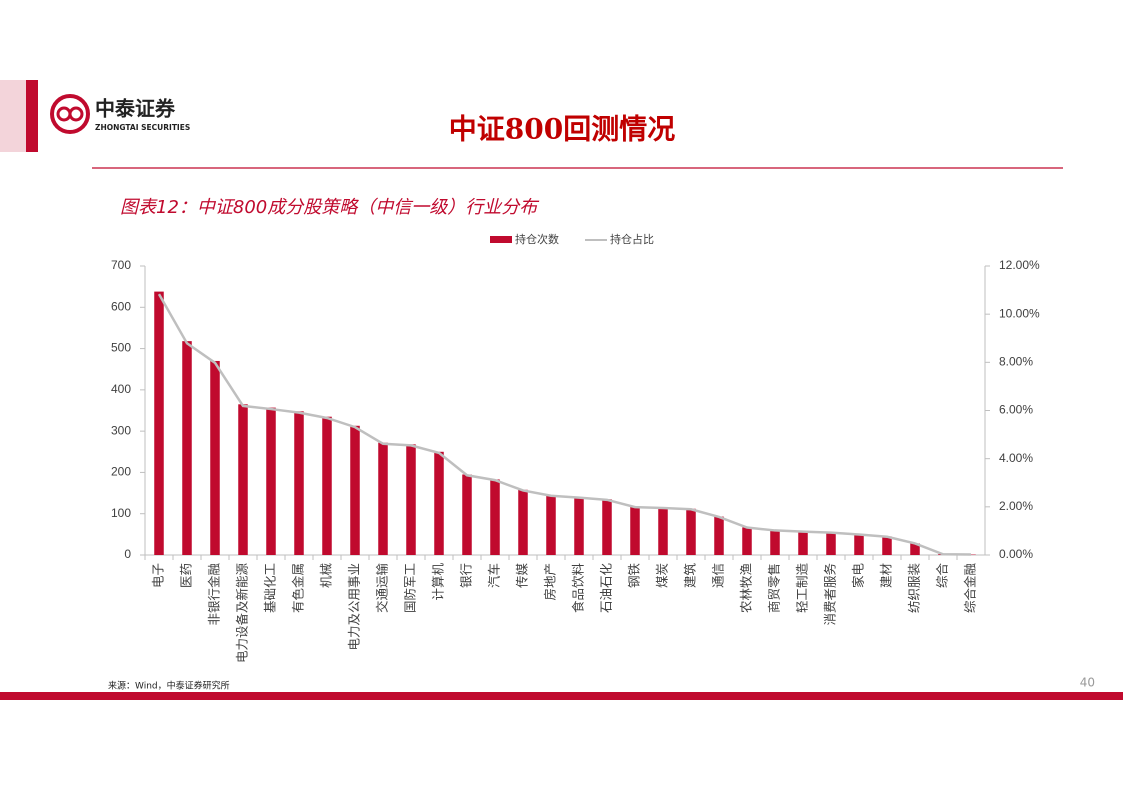  What do you see at coordinates (121, 348) in the screenshot?
I see `y-tick-label: 500` at bounding box center [121, 348].